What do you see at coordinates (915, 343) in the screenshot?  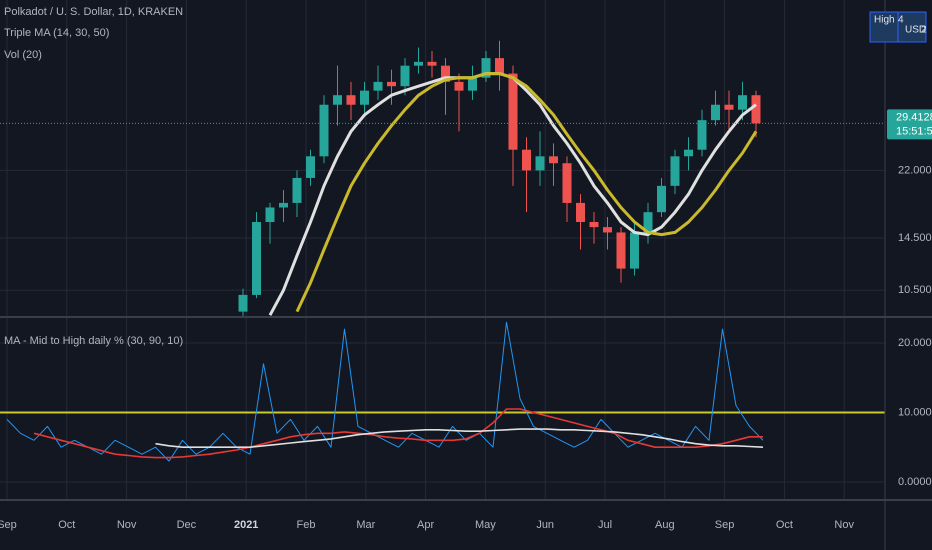 I see `y-tick-label: 20.0000` at bounding box center [915, 343].